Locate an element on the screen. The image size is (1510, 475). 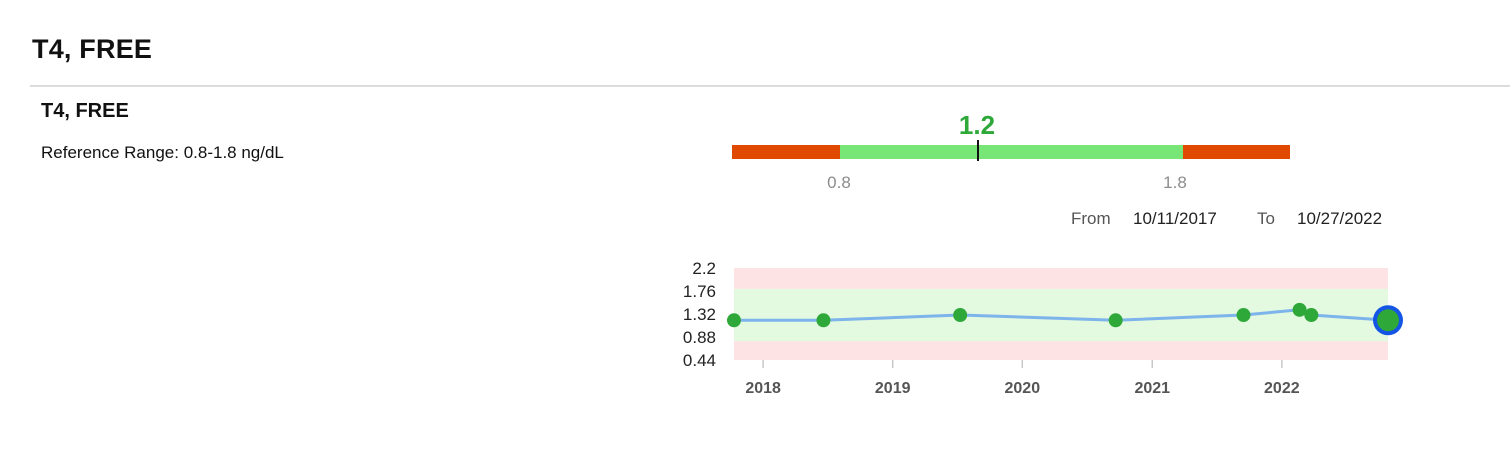
reference-range-bar is located at coordinates (1011, 150).